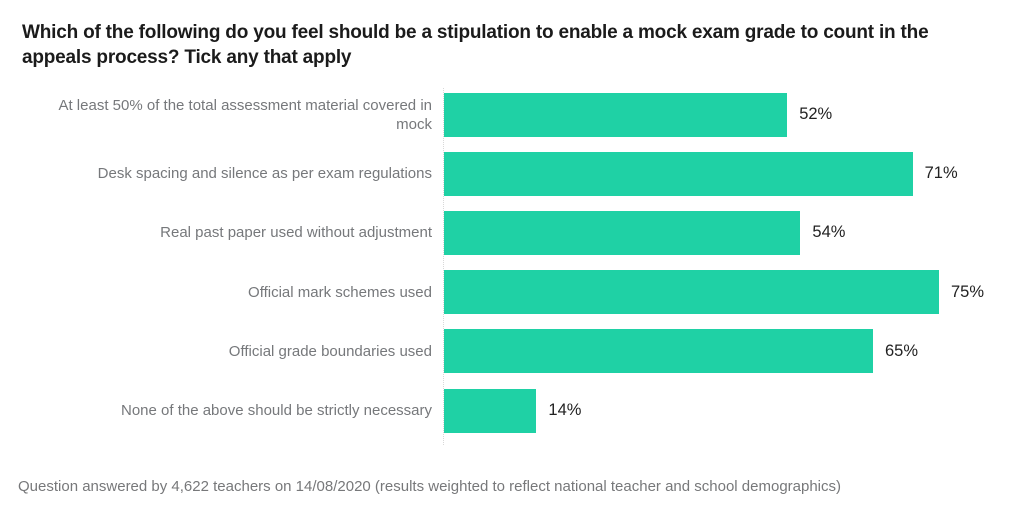 This screenshot has height=512, width=1024. What do you see at coordinates (829, 232) in the screenshot?
I see `value-label: 54%` at bounding box center [829, 232].